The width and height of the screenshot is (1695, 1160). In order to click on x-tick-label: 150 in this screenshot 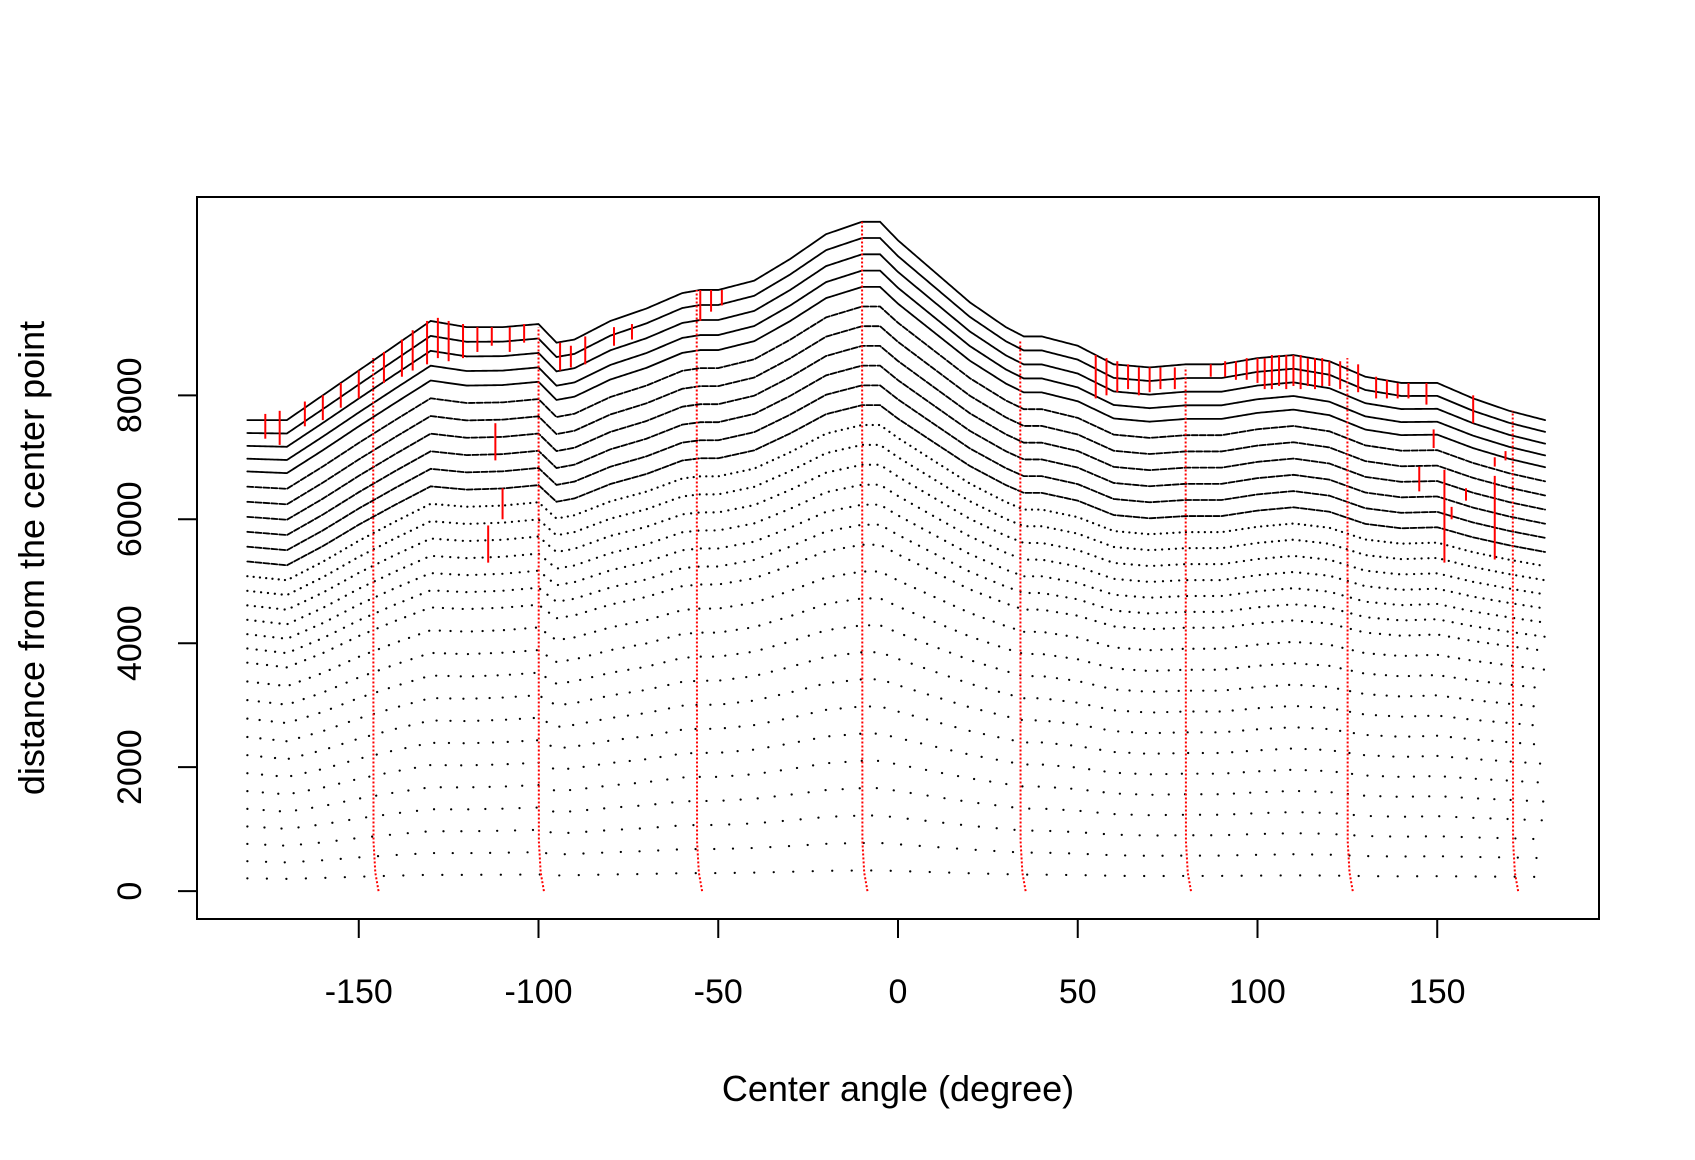, I will do `click(1437, 992)`.